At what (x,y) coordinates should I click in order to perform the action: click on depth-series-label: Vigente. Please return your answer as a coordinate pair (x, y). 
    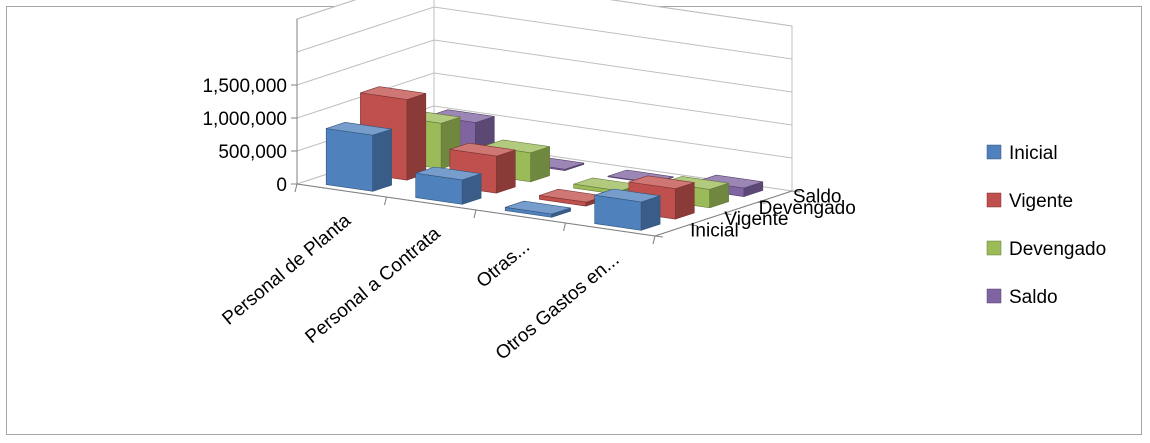
    Looking at the image, I should click on (756, 219).